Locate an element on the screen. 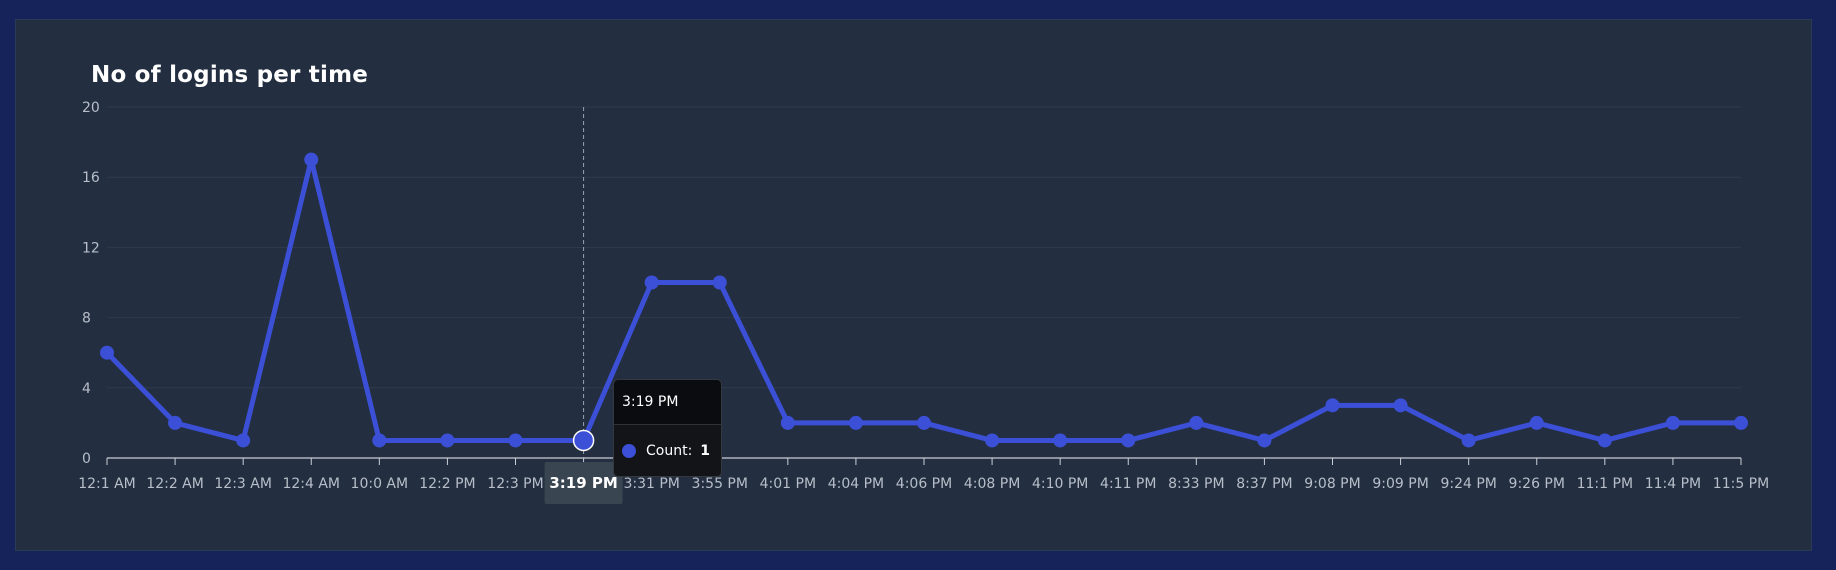 Image resolution: width=1836 pixels, height=570 pixels. x-tick-label: 3:55 PM is located at coordinates (720, 484).